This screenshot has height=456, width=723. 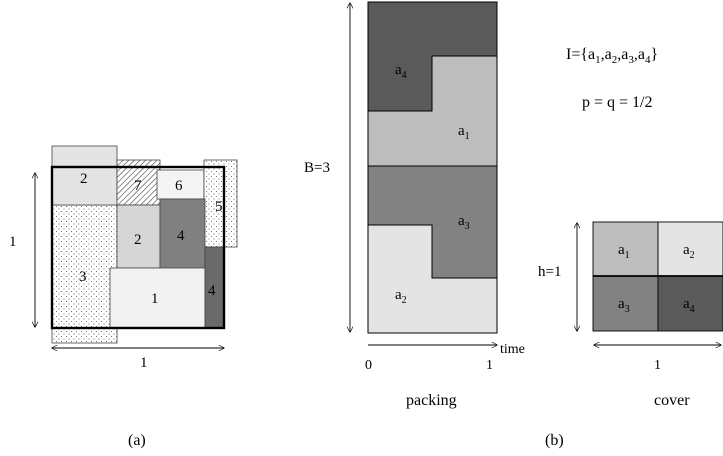 What do you see at coordinates (368, 365) in the screenshot?
I see `tick-0: 0` at bounding box center [368, 365].